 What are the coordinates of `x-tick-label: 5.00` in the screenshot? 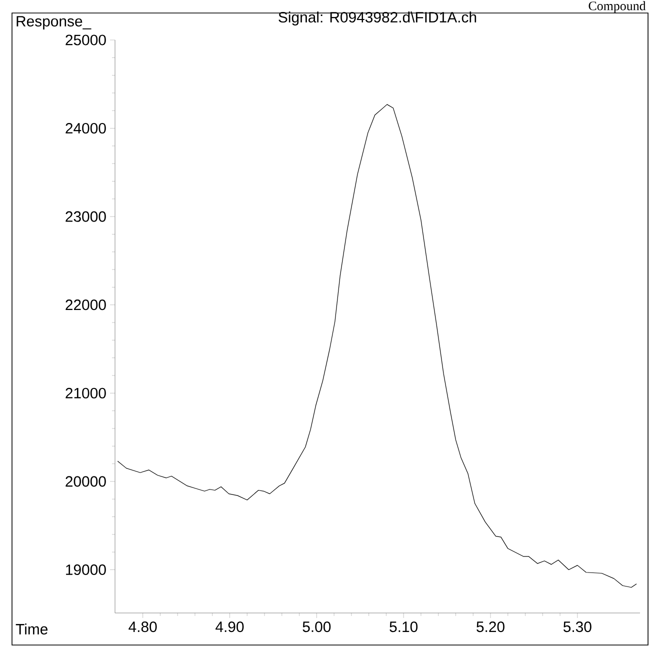 It's located at (316, 627).